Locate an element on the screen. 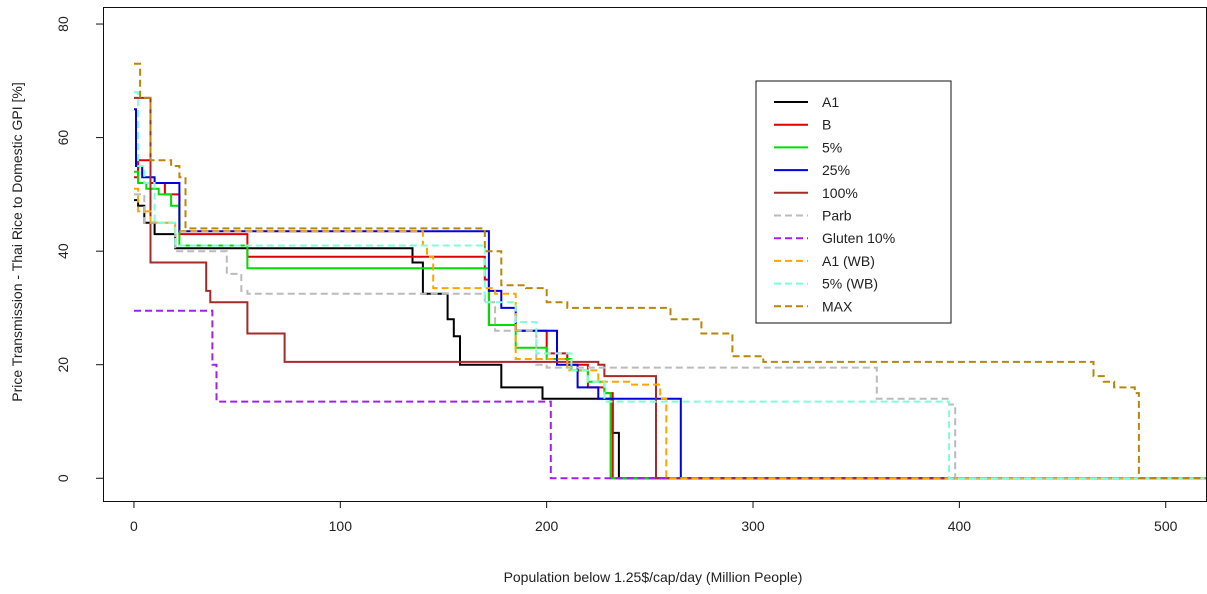 The width and height of the screenshot is (1207, 594). legend-label: A1 is located at coordinates (830, 102).